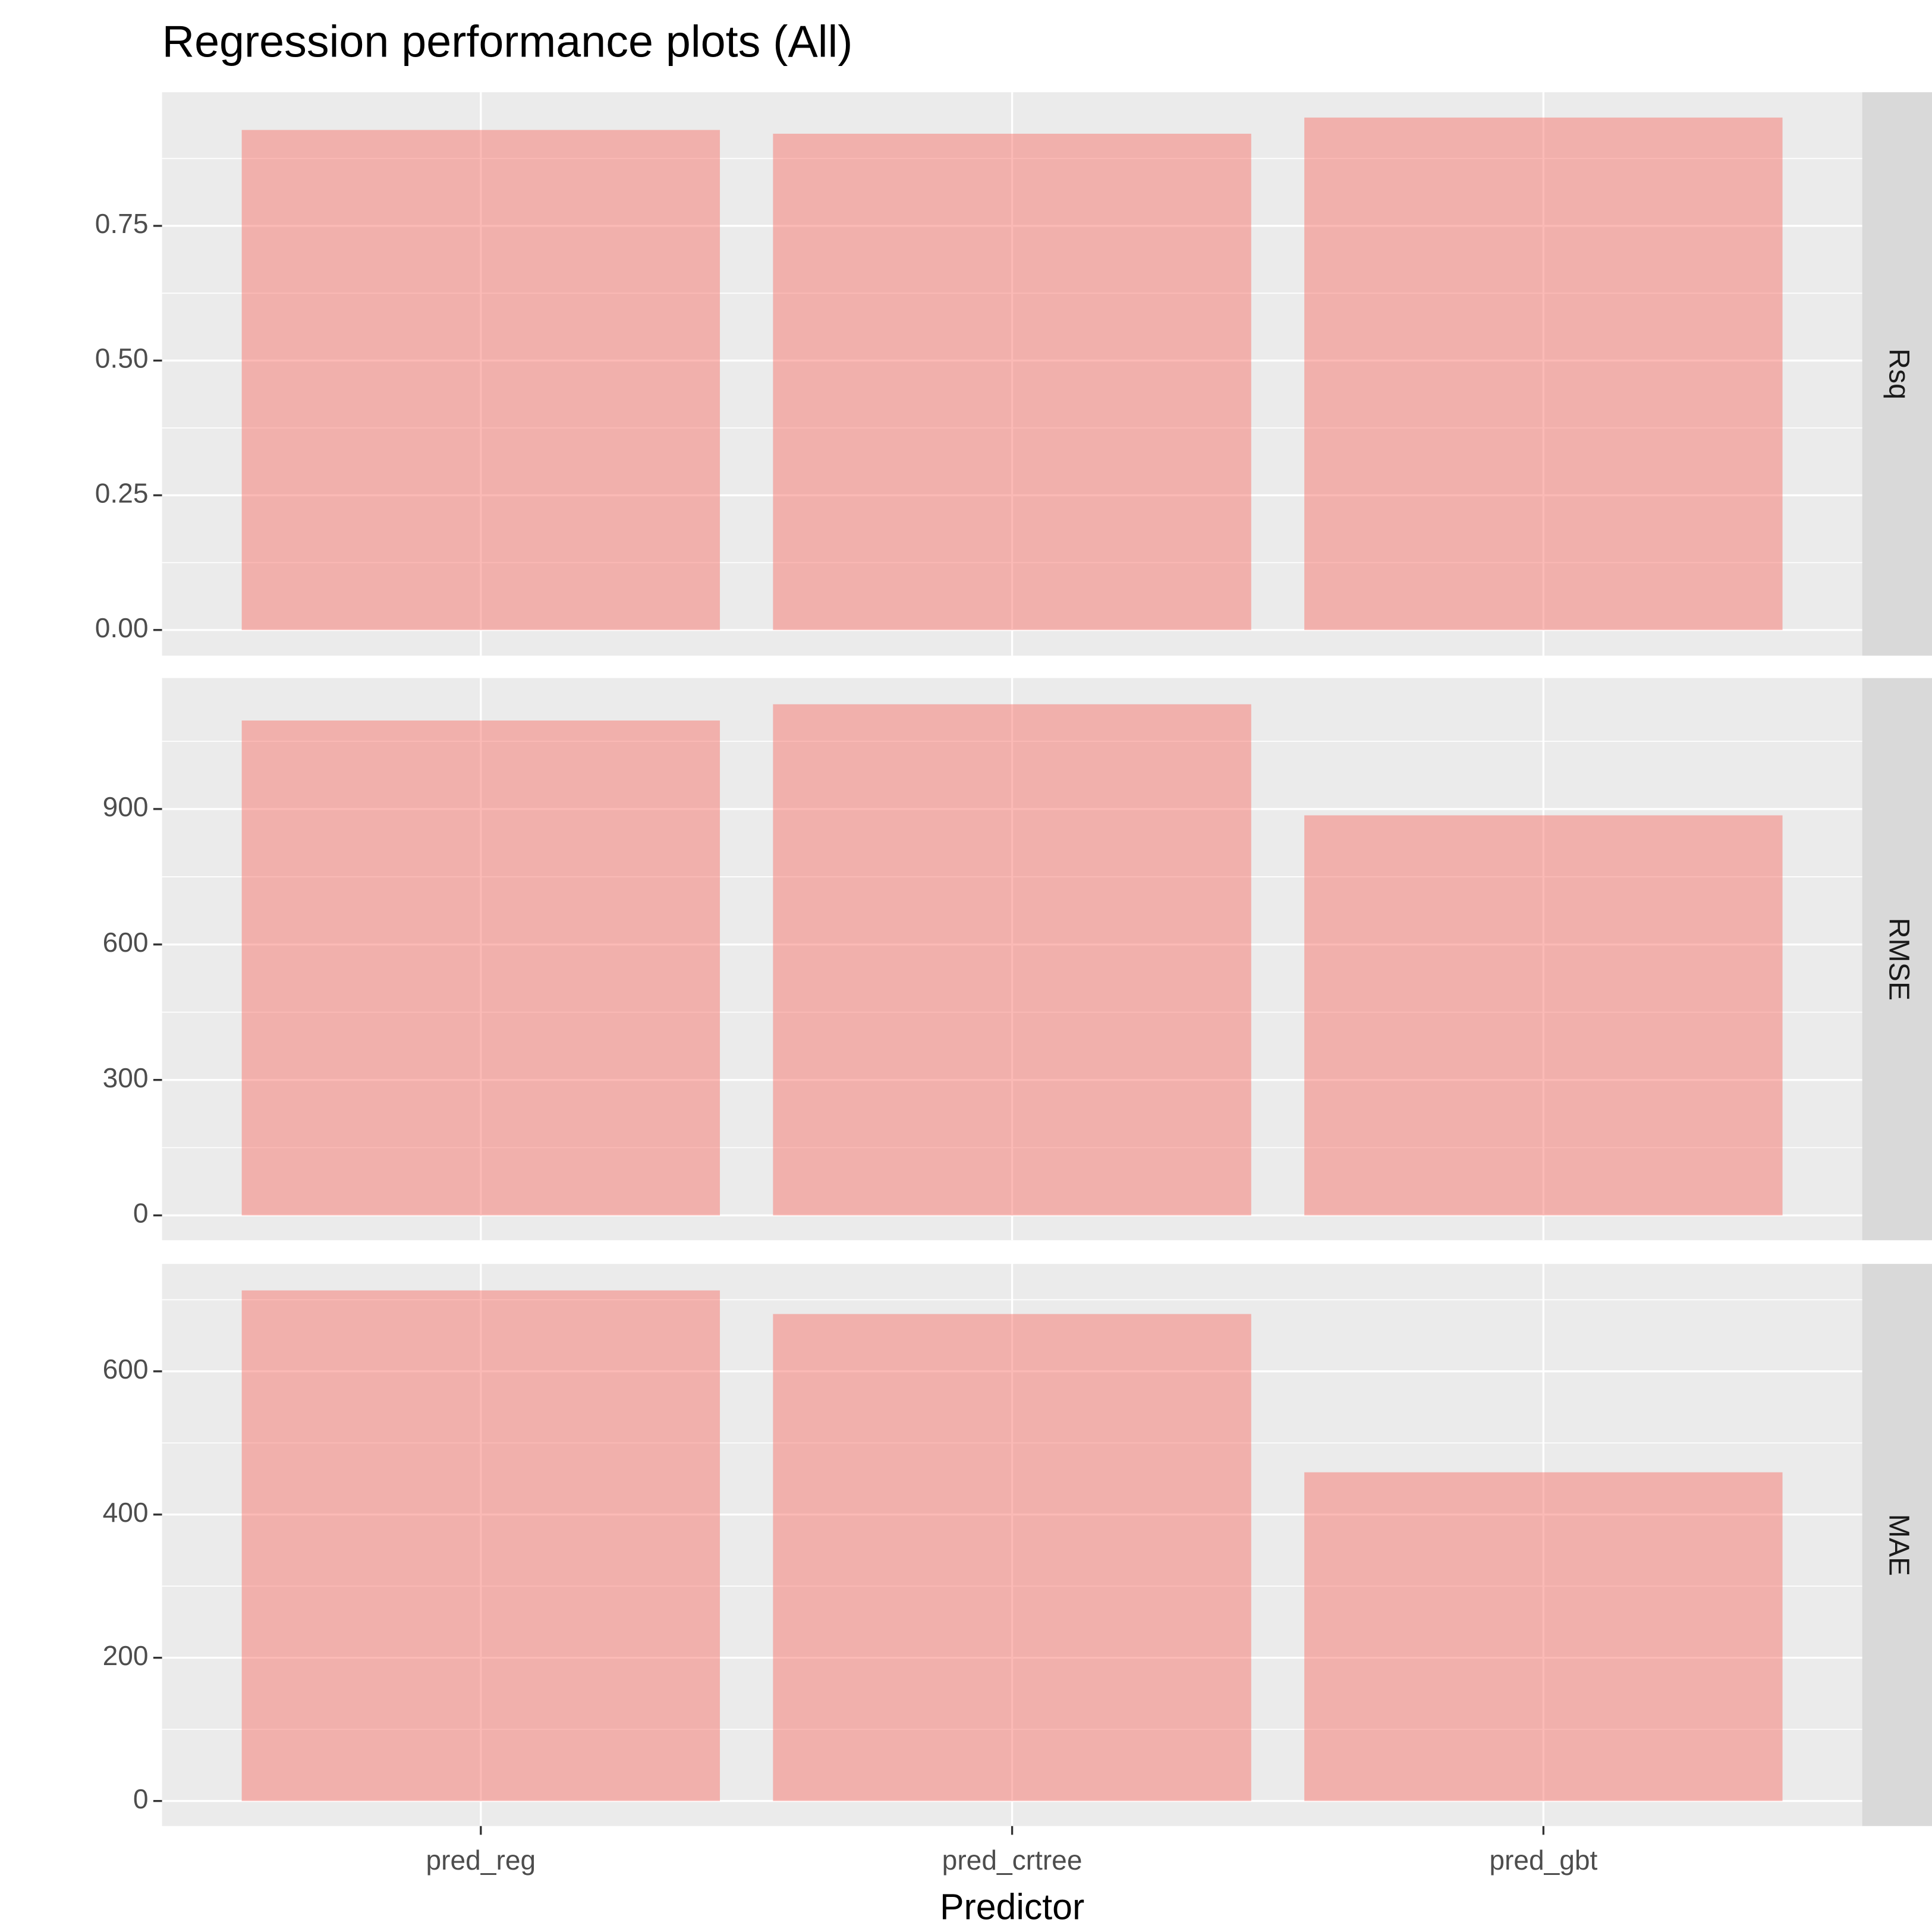  Describe the element at coordinates (122, 224) in the screenshot. I see `y-tick-label: 0.75` at that location.